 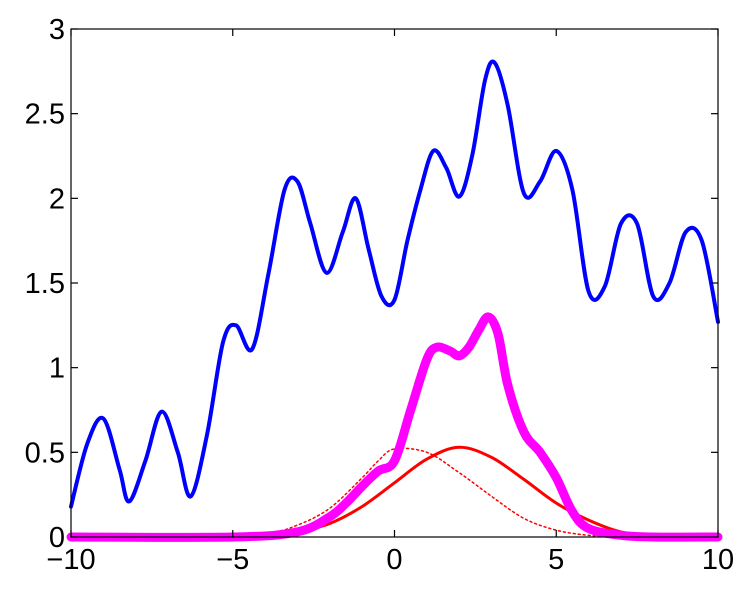 I want to click on x-tick-label: 0, so click(x=394, y=560).